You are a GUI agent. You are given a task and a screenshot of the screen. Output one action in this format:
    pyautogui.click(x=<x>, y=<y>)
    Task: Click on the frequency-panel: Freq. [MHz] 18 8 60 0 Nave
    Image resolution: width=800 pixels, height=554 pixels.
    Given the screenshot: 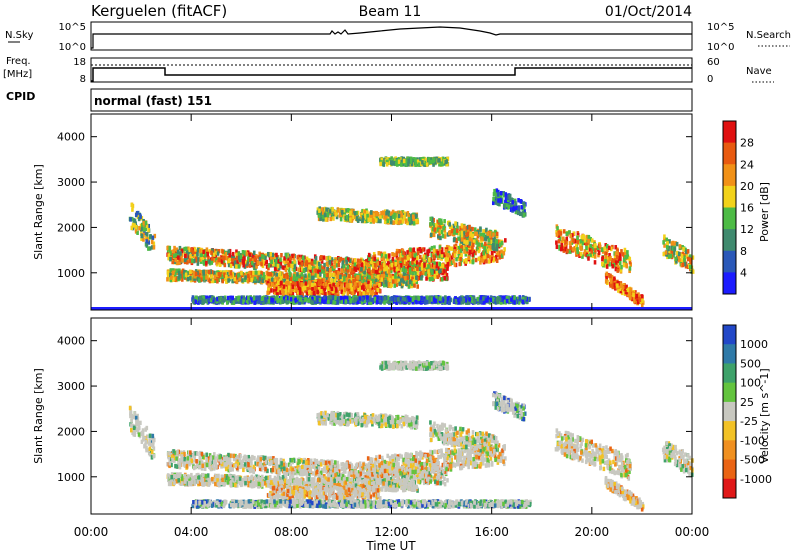 What is the action you would take?
    pyautogui.click(x=388, y=70)
    